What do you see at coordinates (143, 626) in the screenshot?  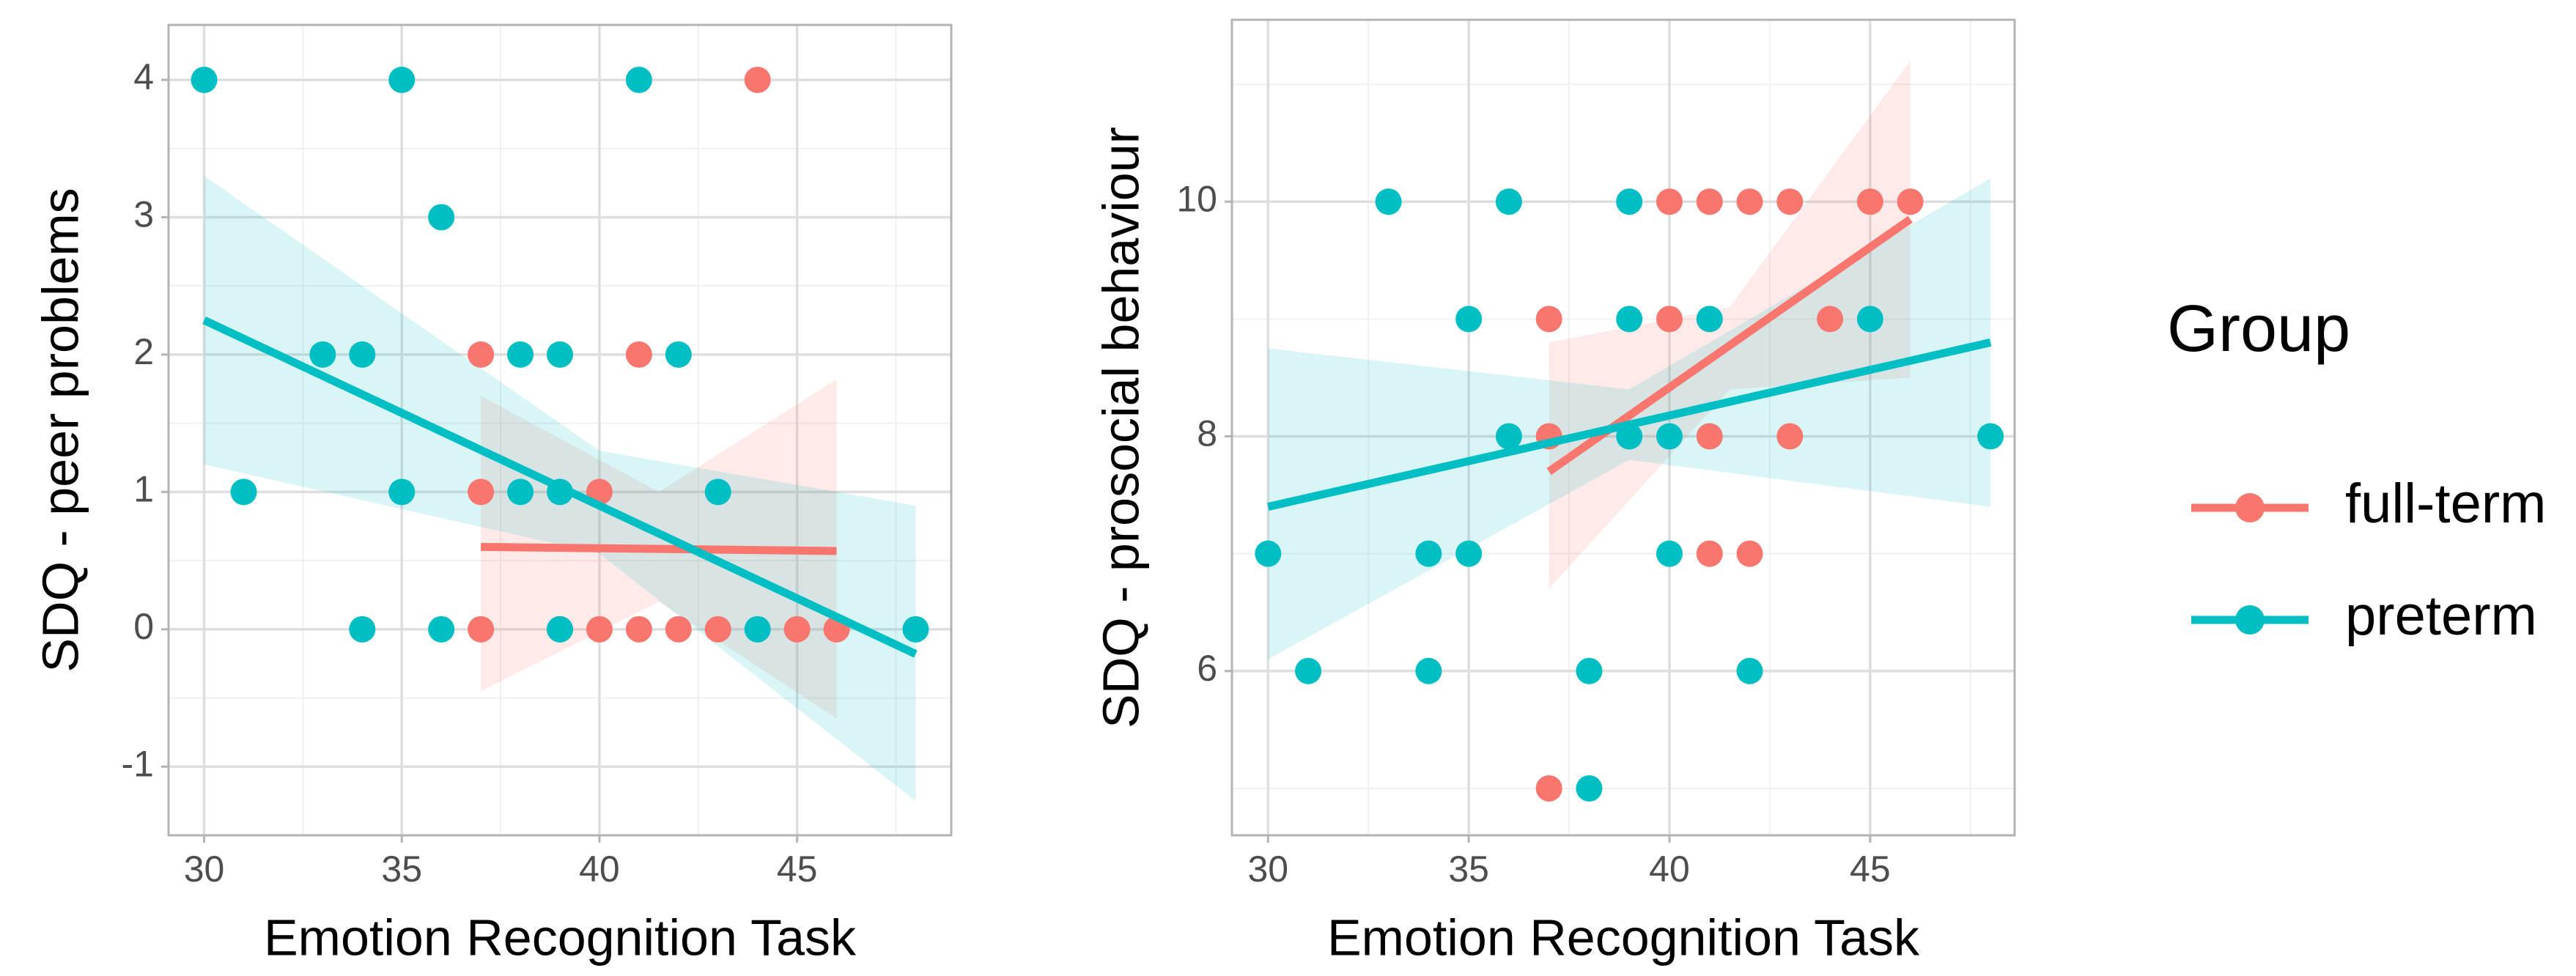 I see `y-tick-label: 0` at bounding box center [143, 626].